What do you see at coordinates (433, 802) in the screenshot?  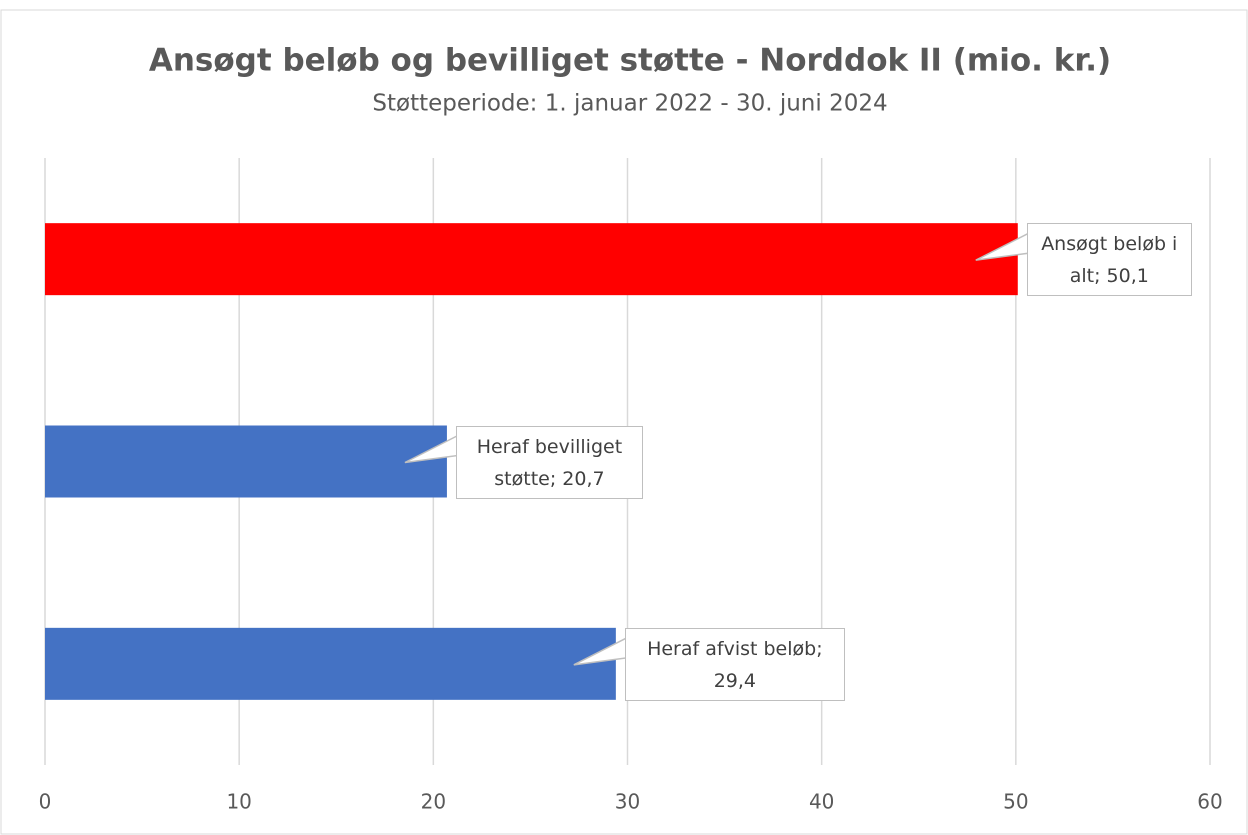 I see `x-tick-label: 20` at bounding box center [433, 802].